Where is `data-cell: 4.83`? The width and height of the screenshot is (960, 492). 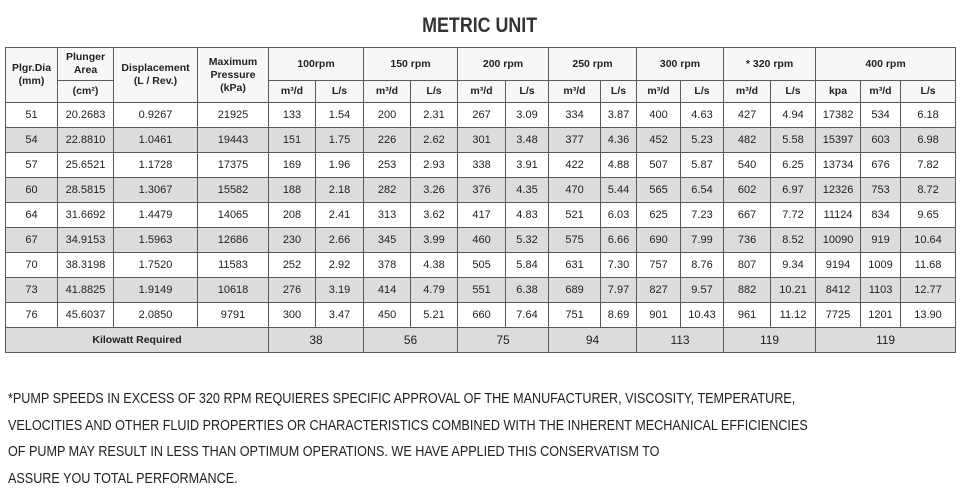 data-cell: 4.83 is located at coordinates (527, 215).